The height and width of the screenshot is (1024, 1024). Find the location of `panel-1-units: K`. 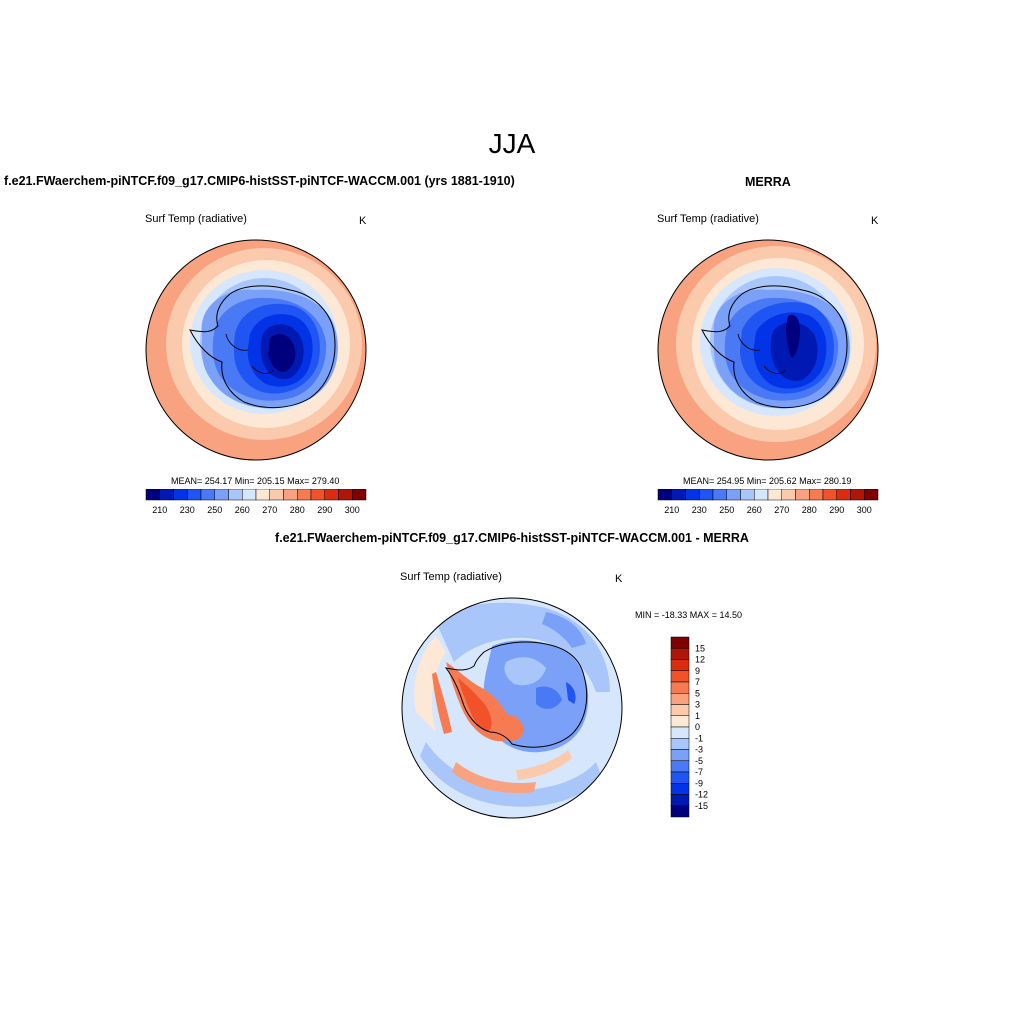

panel-1-units: K is located at coordinates (363, 221).